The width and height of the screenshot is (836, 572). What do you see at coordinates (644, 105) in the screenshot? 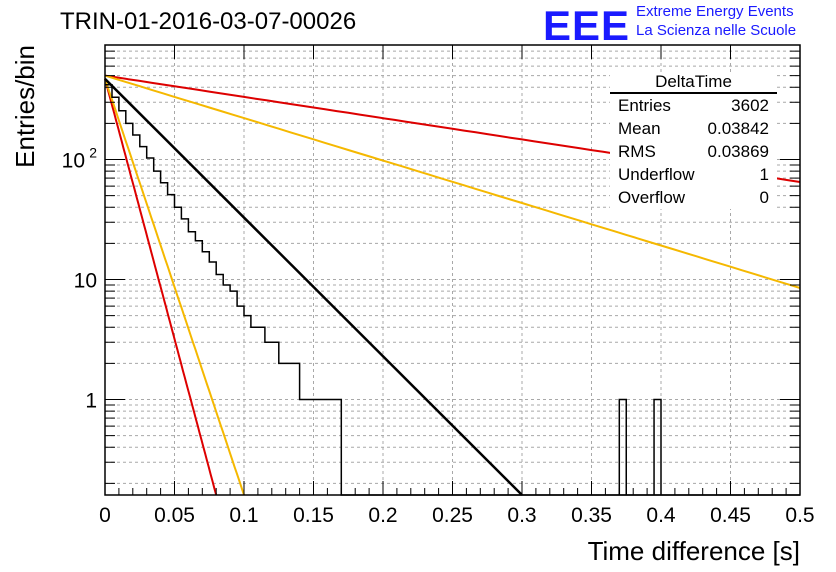
I see `stats-label: Entries` at bounding box center [644, 105].